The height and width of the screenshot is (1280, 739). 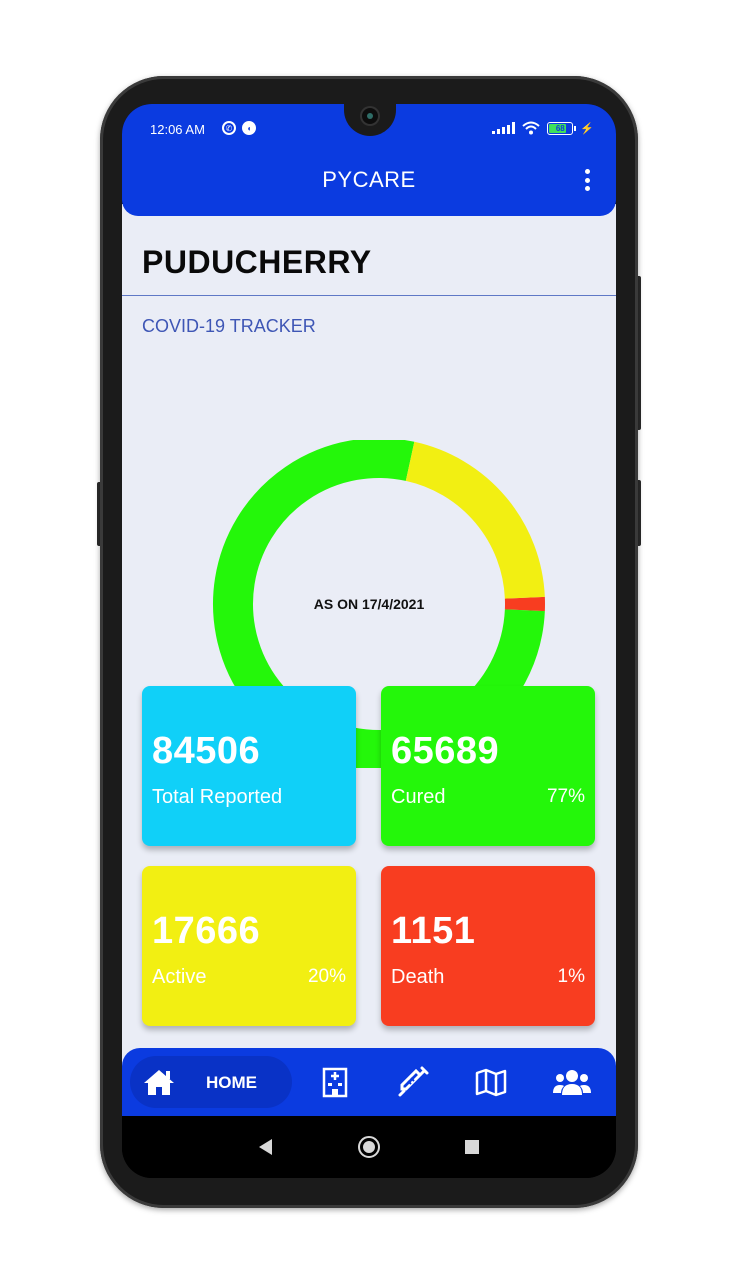 I want to click on system-navigation-bar, so click(x=369, y=1147).